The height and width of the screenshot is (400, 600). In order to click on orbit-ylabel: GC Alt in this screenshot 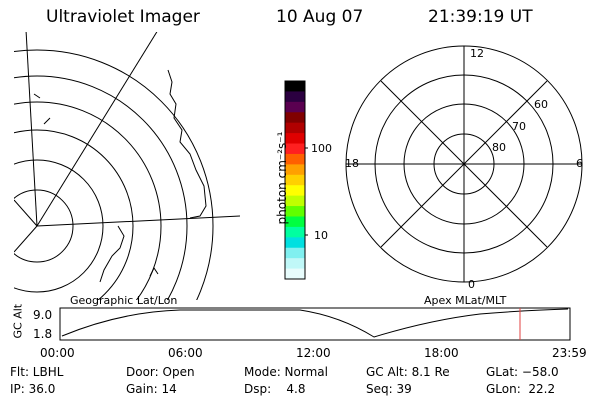, I will do `click(18, 321)`.